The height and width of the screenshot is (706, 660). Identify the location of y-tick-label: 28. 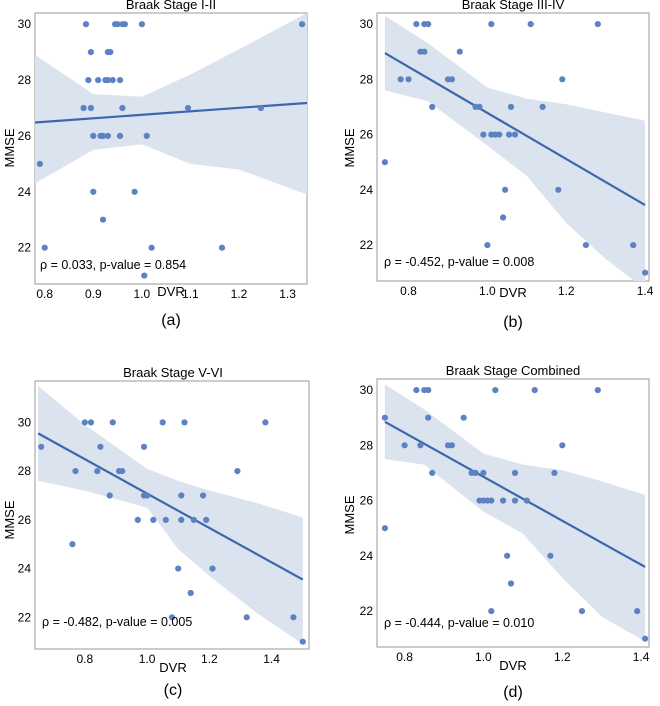
(25, 471).